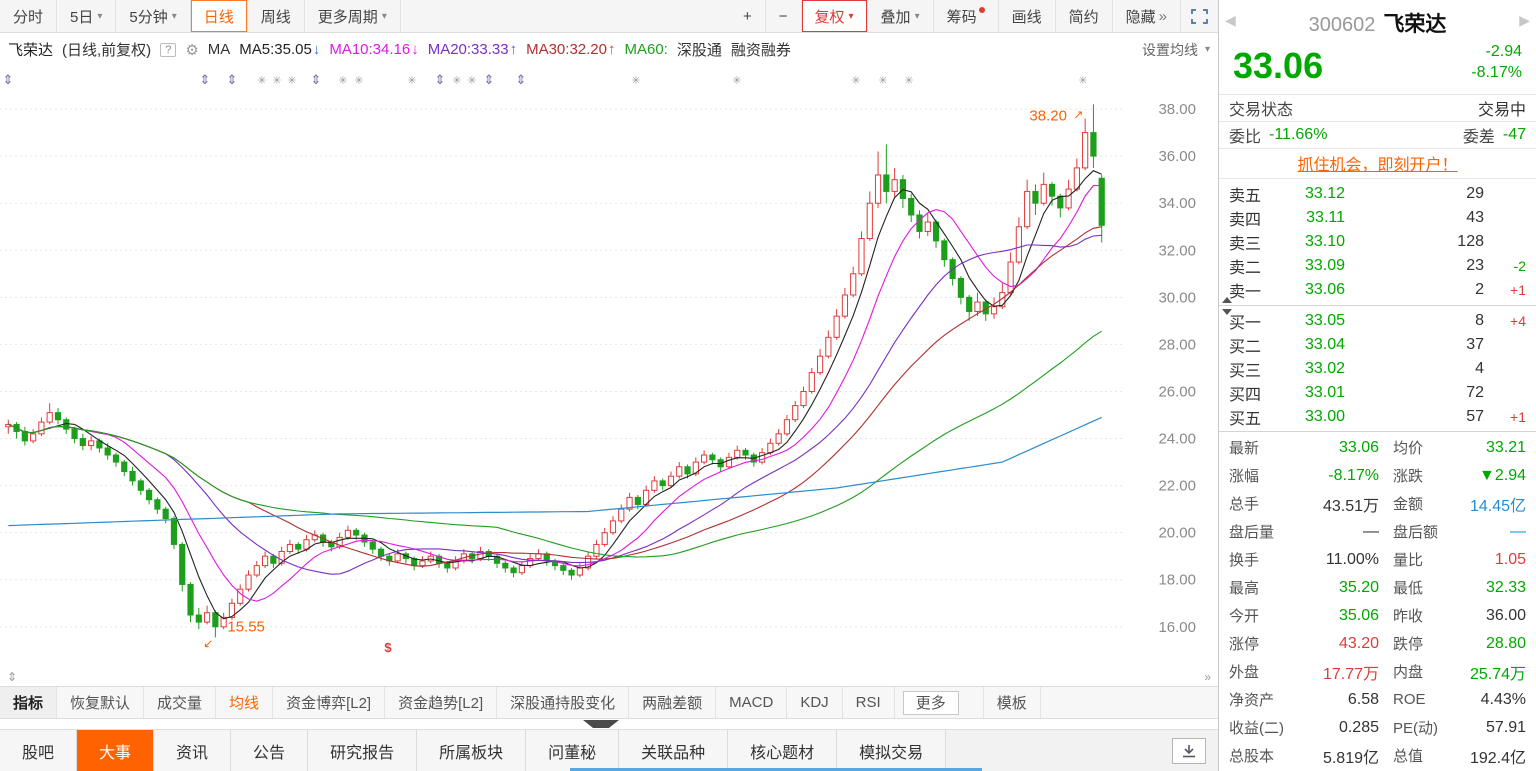  What do you see at coordinates (1503, 51) in the screenshot?
I see `change-value: -2.94` at bounding box center [1503, 51].